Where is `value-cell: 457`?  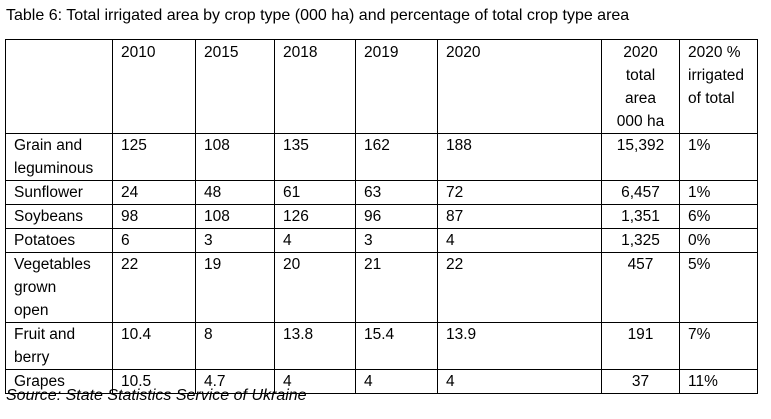 value-cell: 457 is located at coordinates (640, 287).